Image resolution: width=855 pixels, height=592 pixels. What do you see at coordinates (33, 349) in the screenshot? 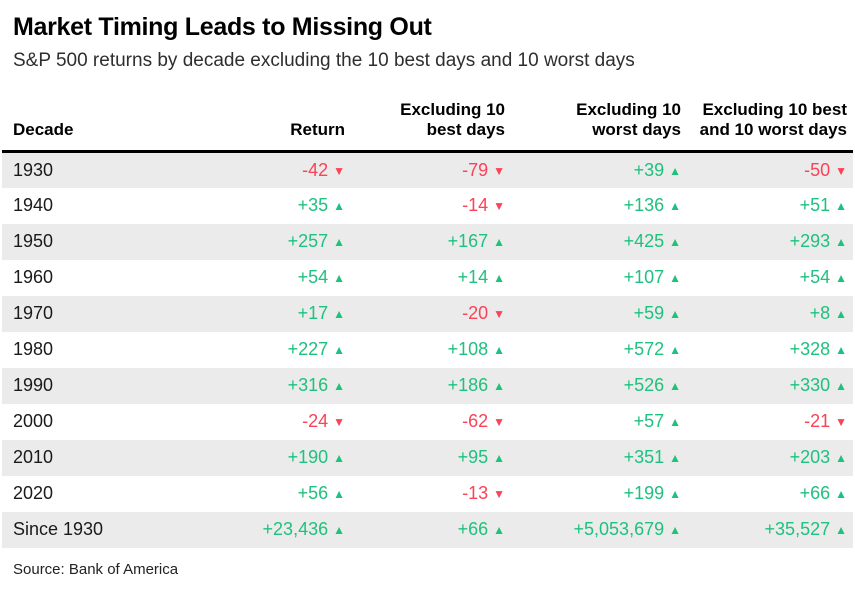
I see `decade-label: 1980` at bounding box center [33, 349].